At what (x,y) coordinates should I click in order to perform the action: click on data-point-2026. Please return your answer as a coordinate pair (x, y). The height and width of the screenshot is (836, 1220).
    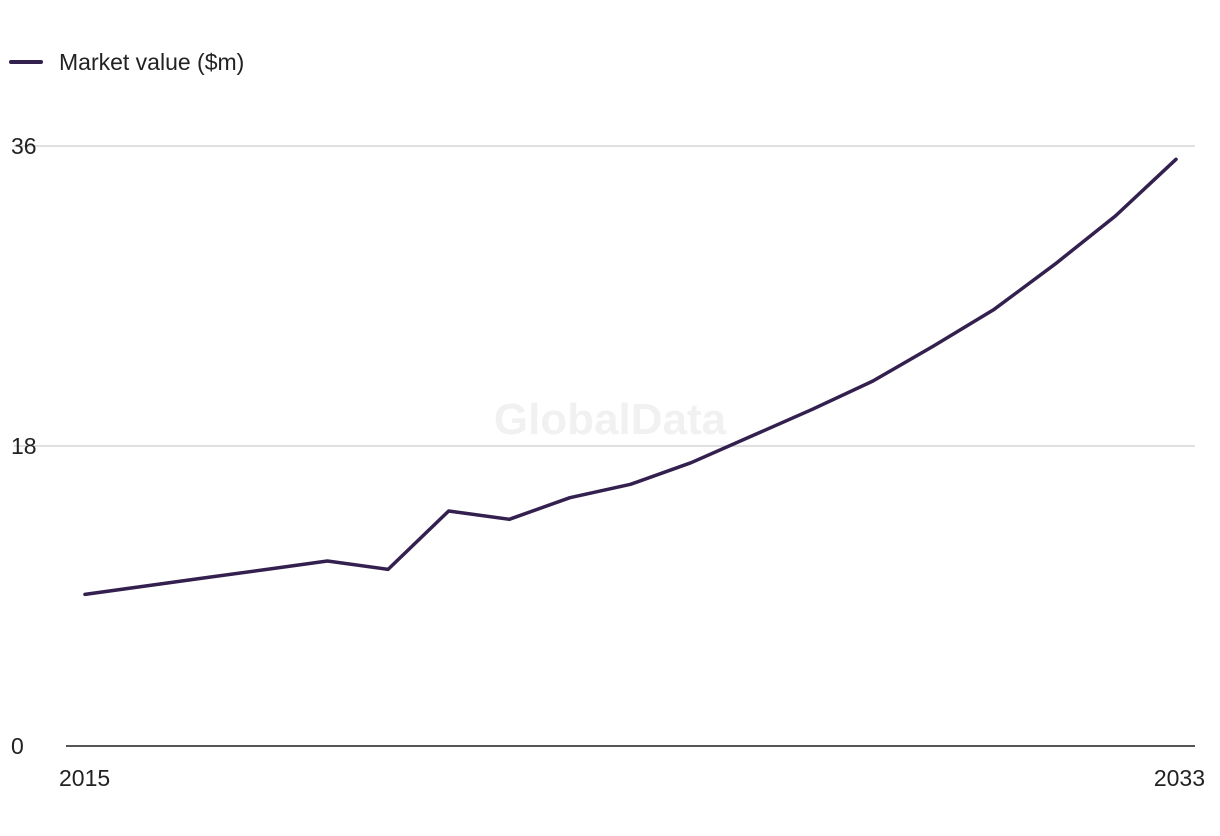
    Looking at the image, I should click on (752, 436).